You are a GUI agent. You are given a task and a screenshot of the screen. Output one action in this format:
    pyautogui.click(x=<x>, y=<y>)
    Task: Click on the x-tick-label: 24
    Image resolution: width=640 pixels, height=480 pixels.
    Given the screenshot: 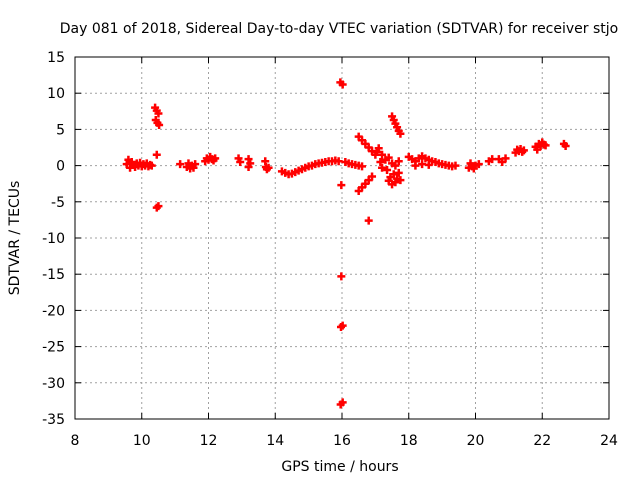 What is the action you would take?
    pyautogui.click(x=609, y=441)
    